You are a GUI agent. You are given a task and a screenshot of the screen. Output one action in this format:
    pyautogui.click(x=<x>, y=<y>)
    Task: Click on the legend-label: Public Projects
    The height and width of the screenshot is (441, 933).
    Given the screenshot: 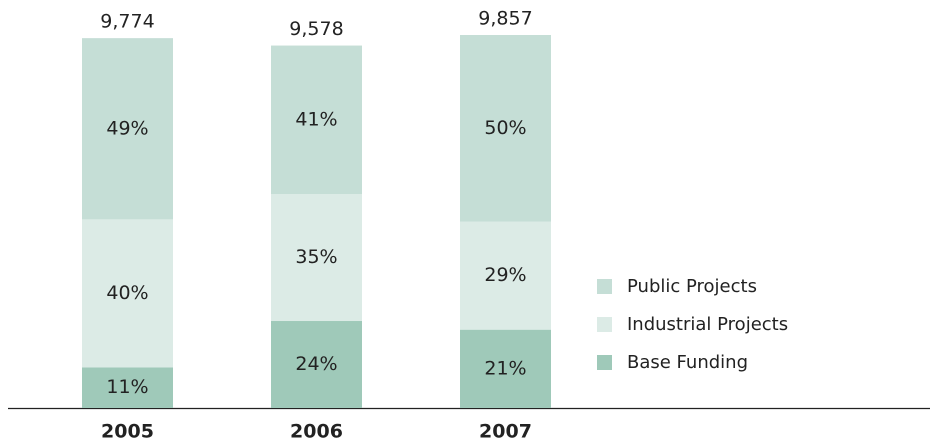 What is the action you would take?
    pyautogui.click(x=692, y=286)
    